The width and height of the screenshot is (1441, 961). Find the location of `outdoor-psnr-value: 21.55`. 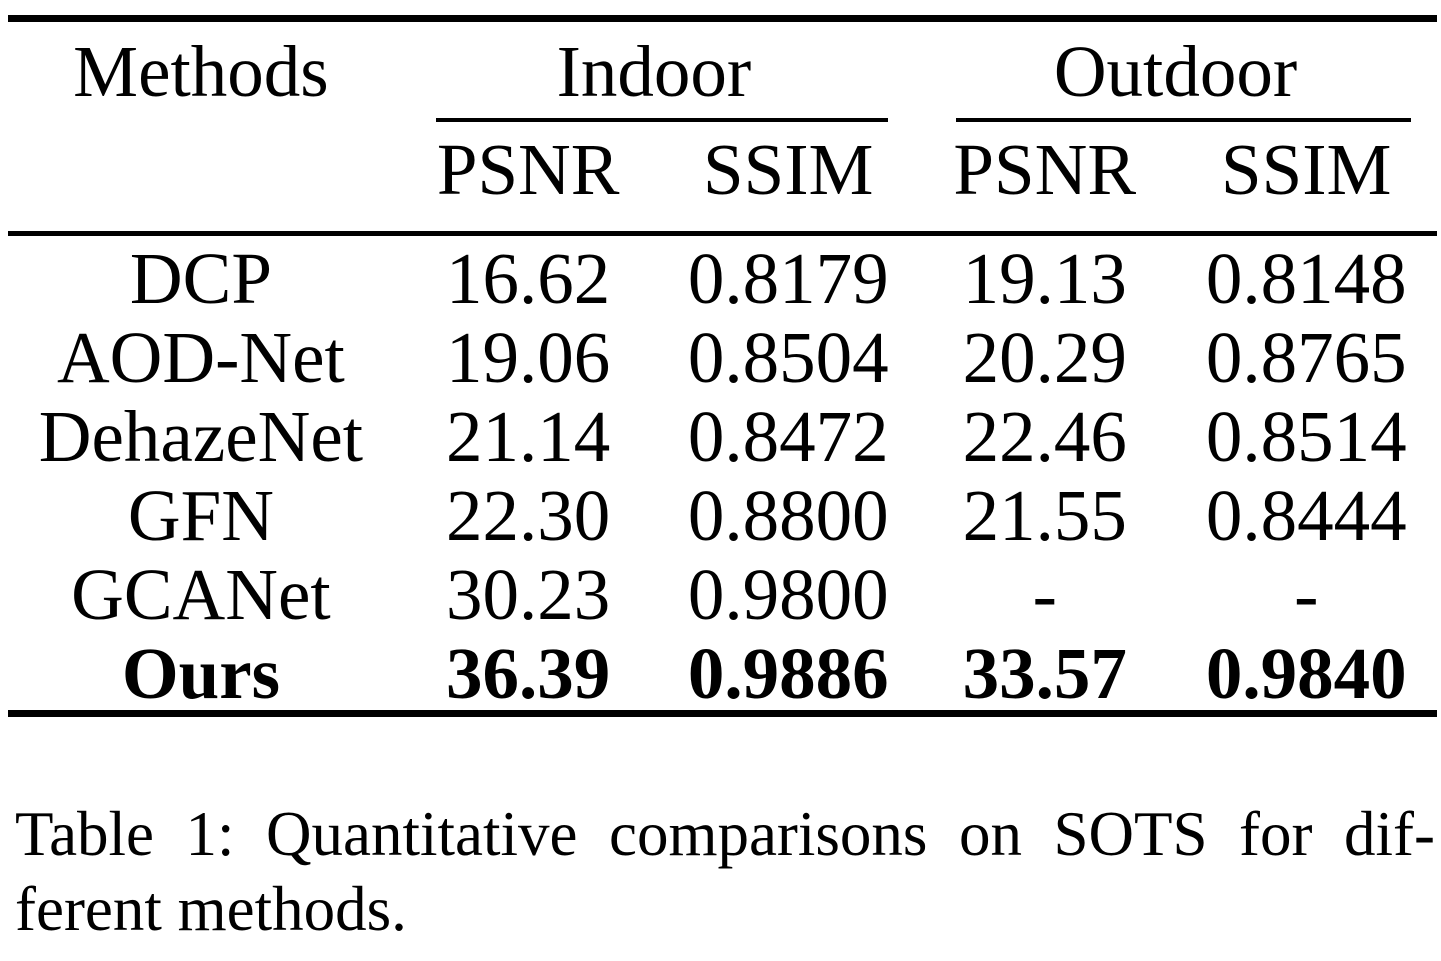

outdoor-psnr-value: 21.55 is located at coordinates (1044, 515).